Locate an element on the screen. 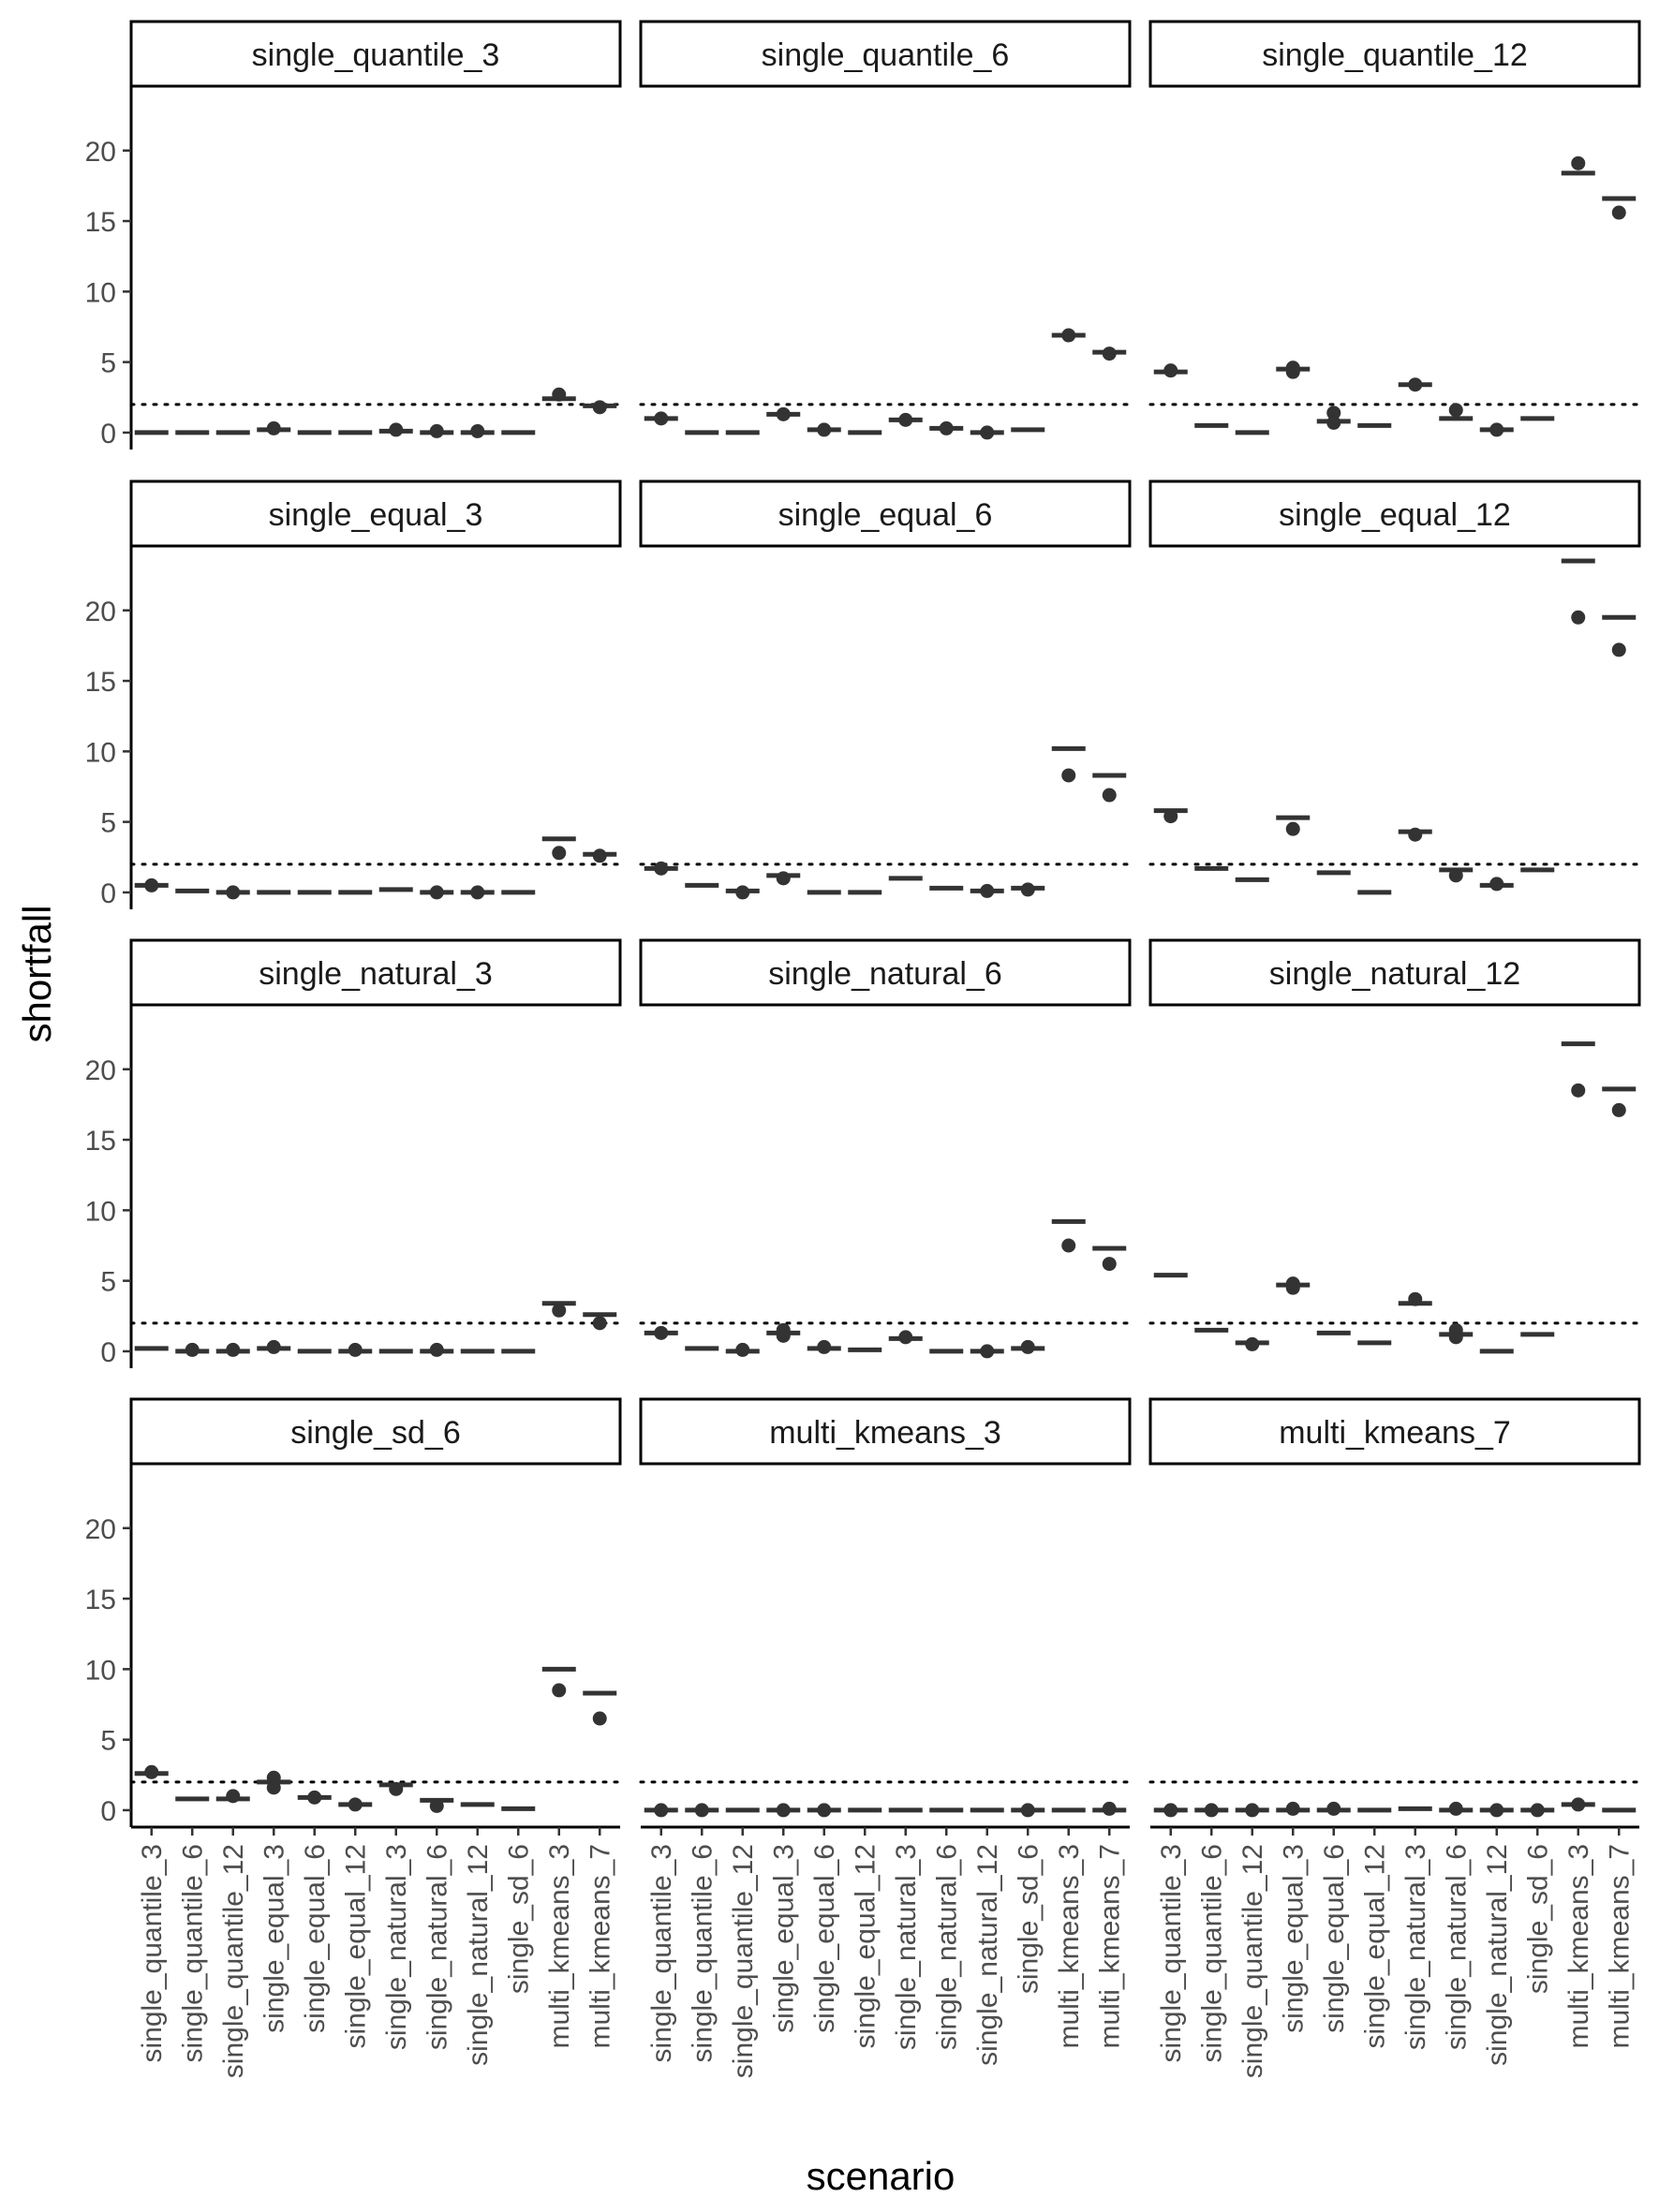  facet-strip-label: single_natural_3 is located at coordinates (376, 974).